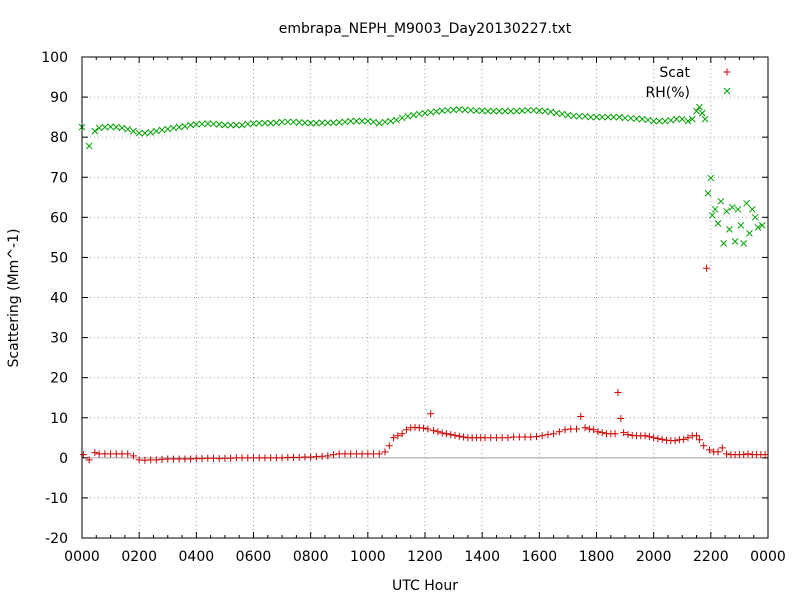 The image size is (800, 600). Describe the element at coordinates (711, 557) in the screenshot. I see `x-tick-label: 2200` at that location.